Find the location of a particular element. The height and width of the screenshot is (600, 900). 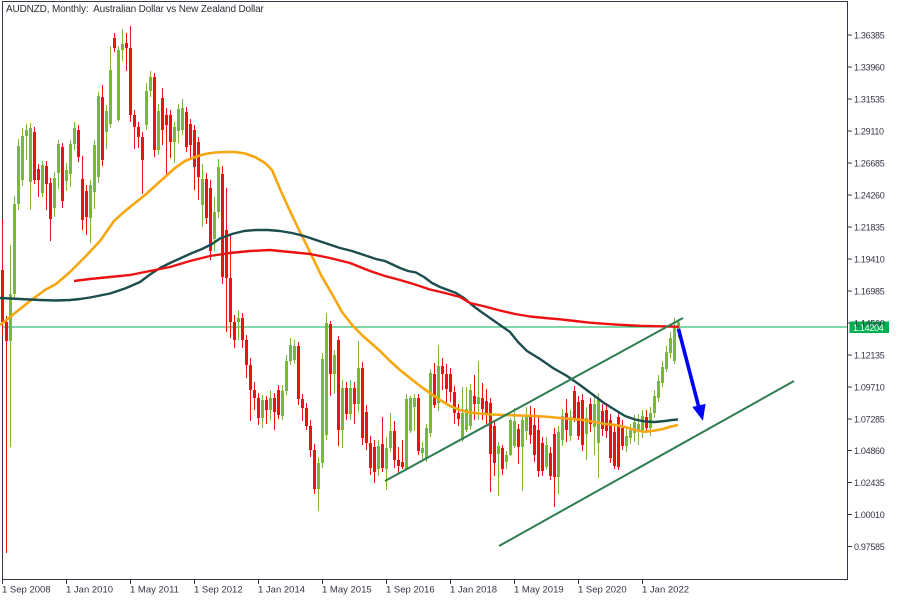

svg-text: 1 Jan 2022 is located at coordinates (665, 589).